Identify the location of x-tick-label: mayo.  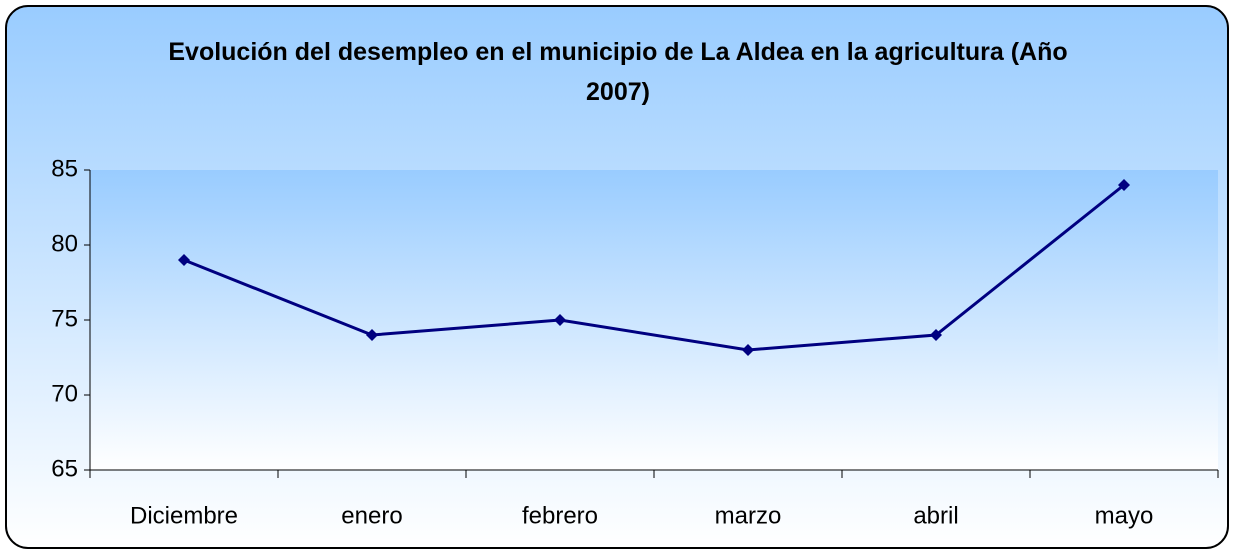
(1124, 515).